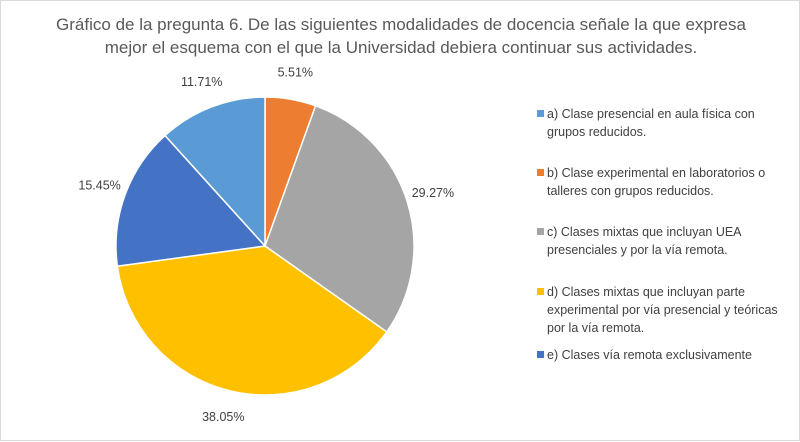 This screenshot has height=442, width=800. What do you see at coordinates (630, 191) in the screenshot?
I see `legend-label-line: talleres con grupos reducidos.` at bounding box center [630, 191].